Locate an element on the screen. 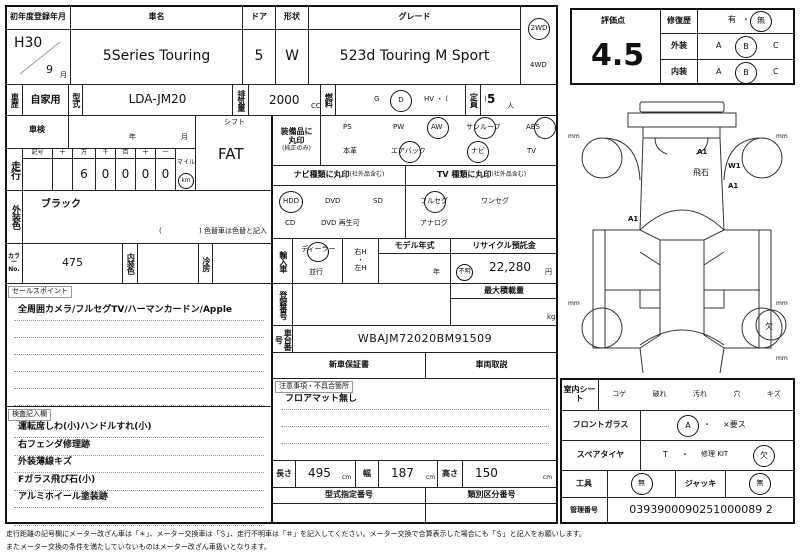 The width and height of the screenshot is (800, 557). jack-cell: 無 is located at coordinates (760, 484).